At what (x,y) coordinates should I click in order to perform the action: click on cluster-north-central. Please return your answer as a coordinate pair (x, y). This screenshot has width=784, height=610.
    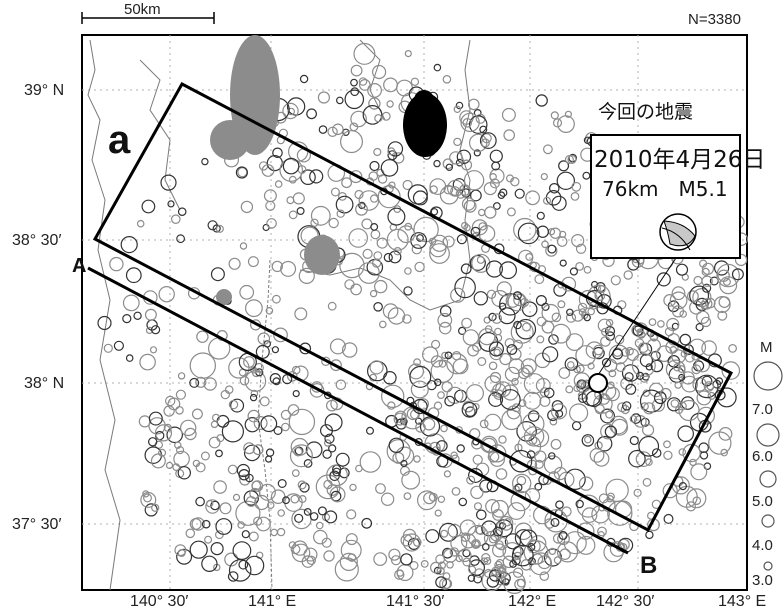
    Looking at the image, I should click on (425, 123).